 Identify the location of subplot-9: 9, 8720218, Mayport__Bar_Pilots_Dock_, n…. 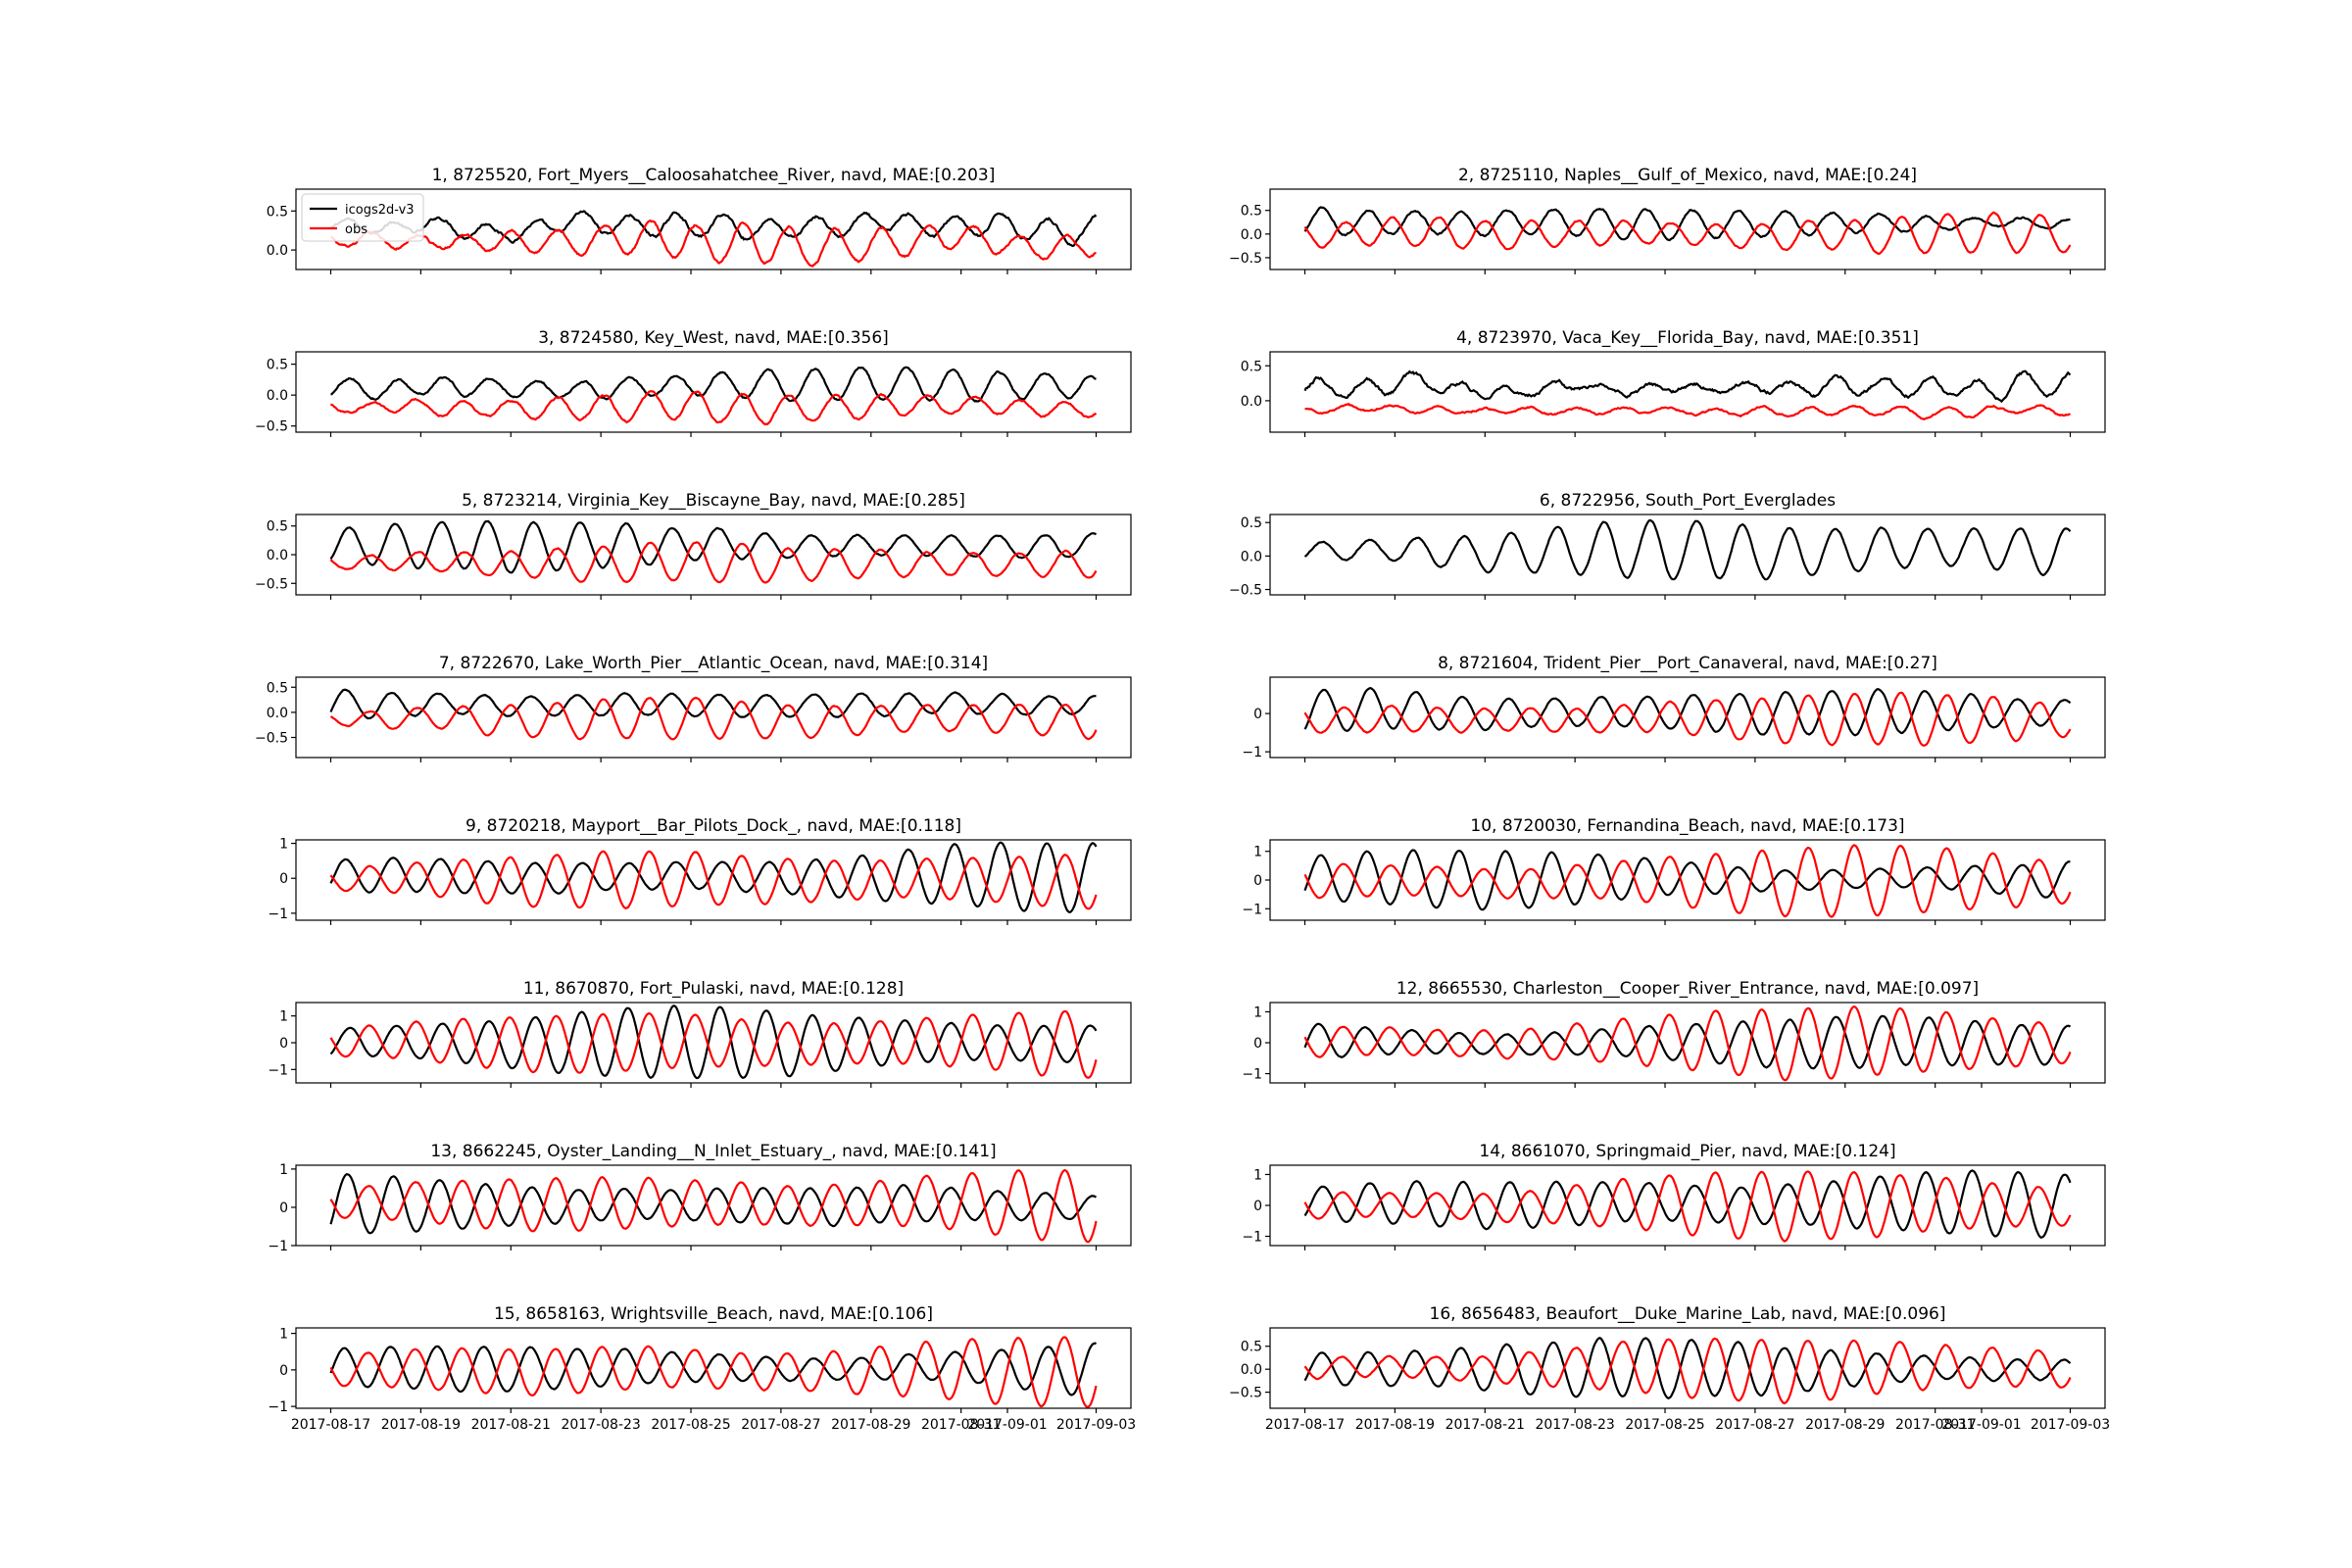
(700, 870).